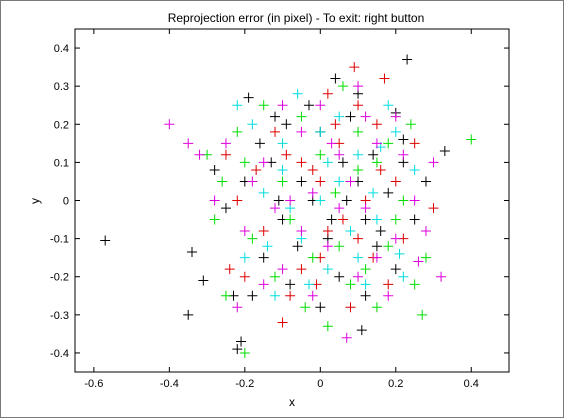 The height and width of the screenshot is (418, 564). What do you see at coordinates (35, 201) in the screenshot?
I see `y-axis-label: y` at bounding box center [35, 201].